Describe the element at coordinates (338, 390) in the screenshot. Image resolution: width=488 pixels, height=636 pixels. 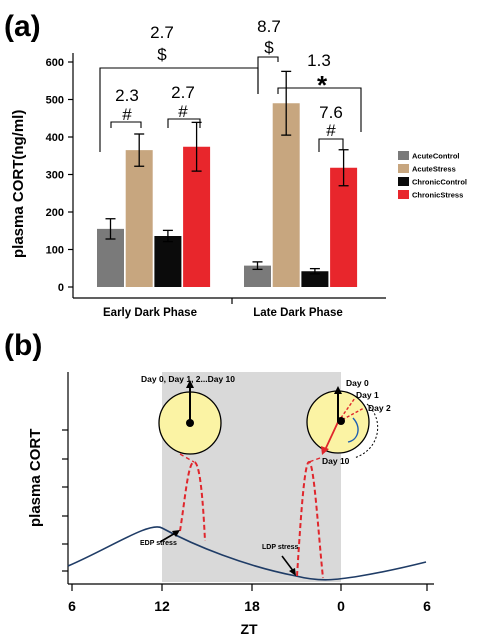
I see `clock-right-arrowhead-day0-icon` at that location.